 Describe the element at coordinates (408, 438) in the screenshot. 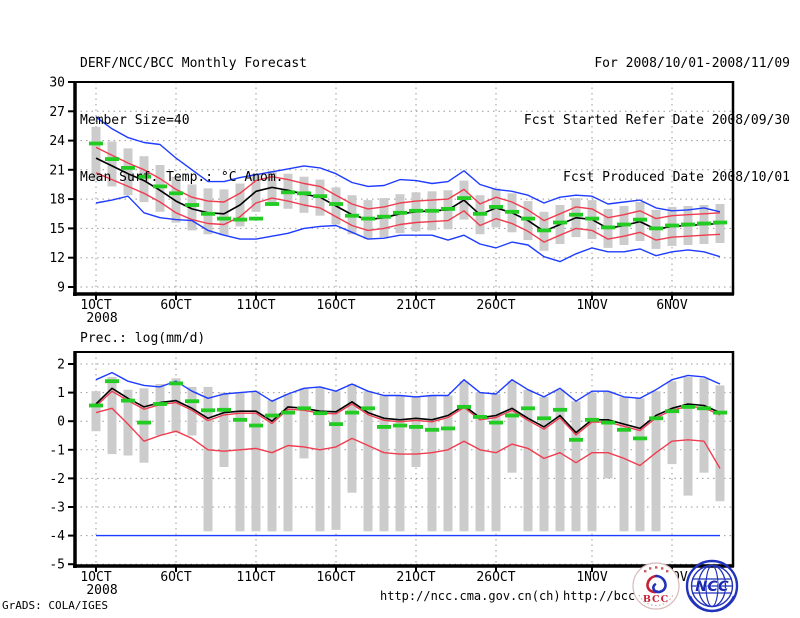

I see `series-lower-quartile` at that location.